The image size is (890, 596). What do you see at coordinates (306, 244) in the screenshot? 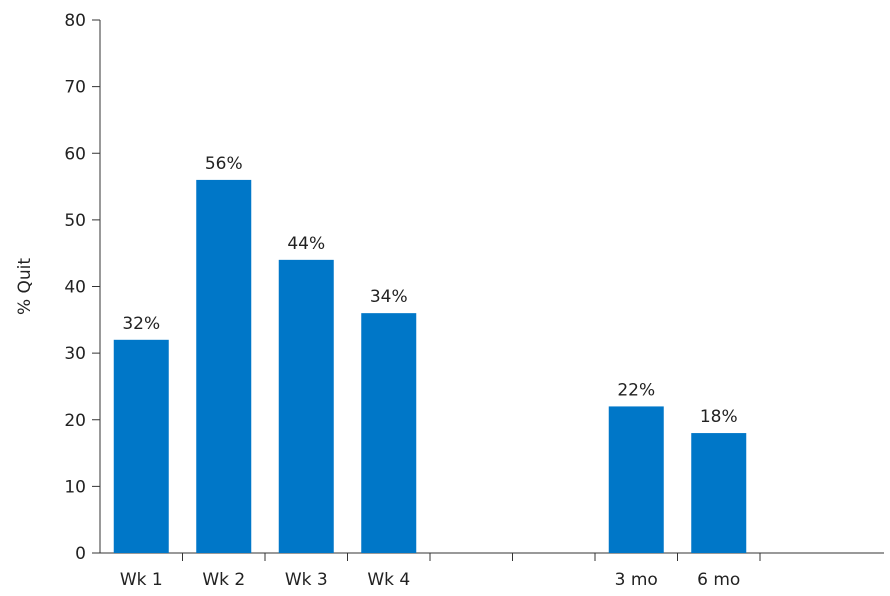
I see `data-label: 44%` at bounding box center [306, 244].